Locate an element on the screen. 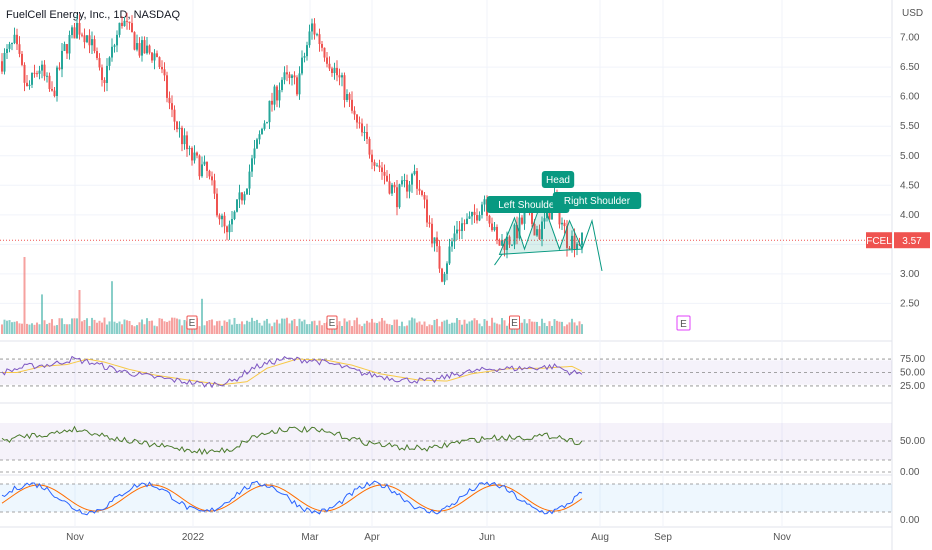  stoch-level-label: 0.00 is located at coordinates (910, 520).